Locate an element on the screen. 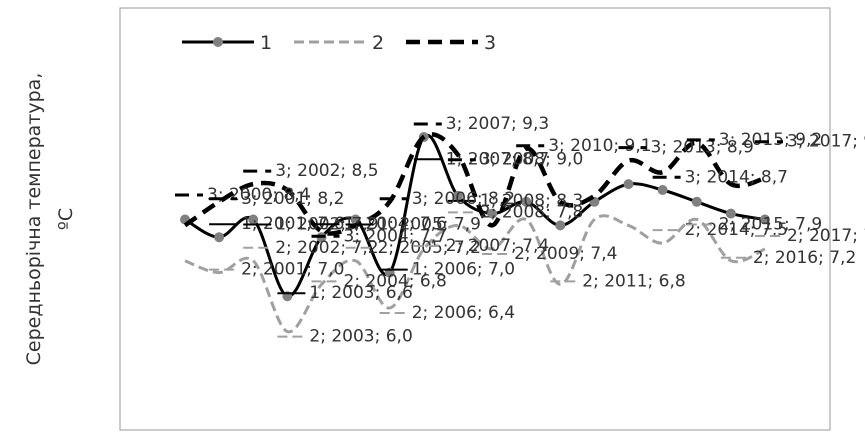  data-label: 3; 2004; 7,7 is located at coordinates (395, 236).